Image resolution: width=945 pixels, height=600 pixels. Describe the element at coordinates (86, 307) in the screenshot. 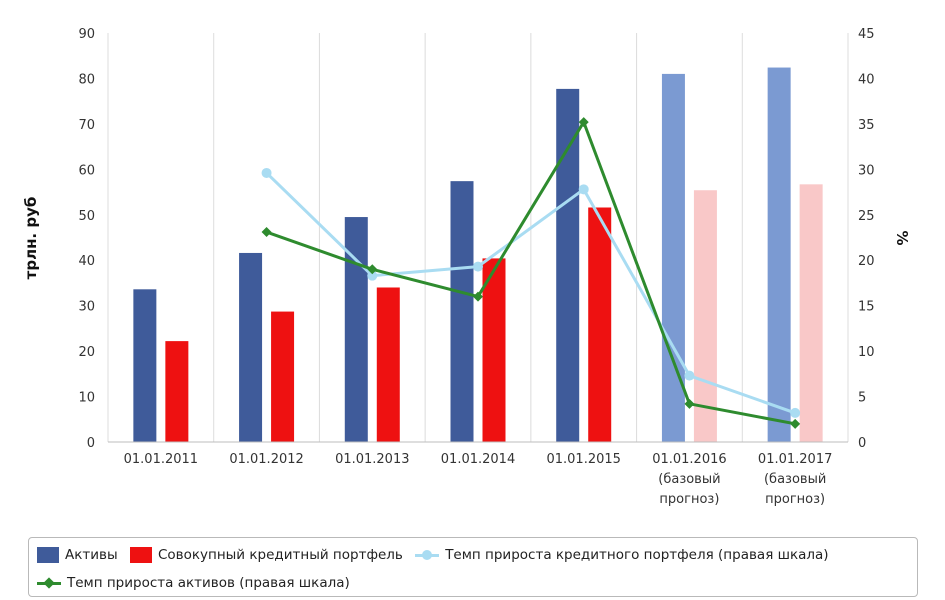

I see `y-tick-label: 30` at that location.